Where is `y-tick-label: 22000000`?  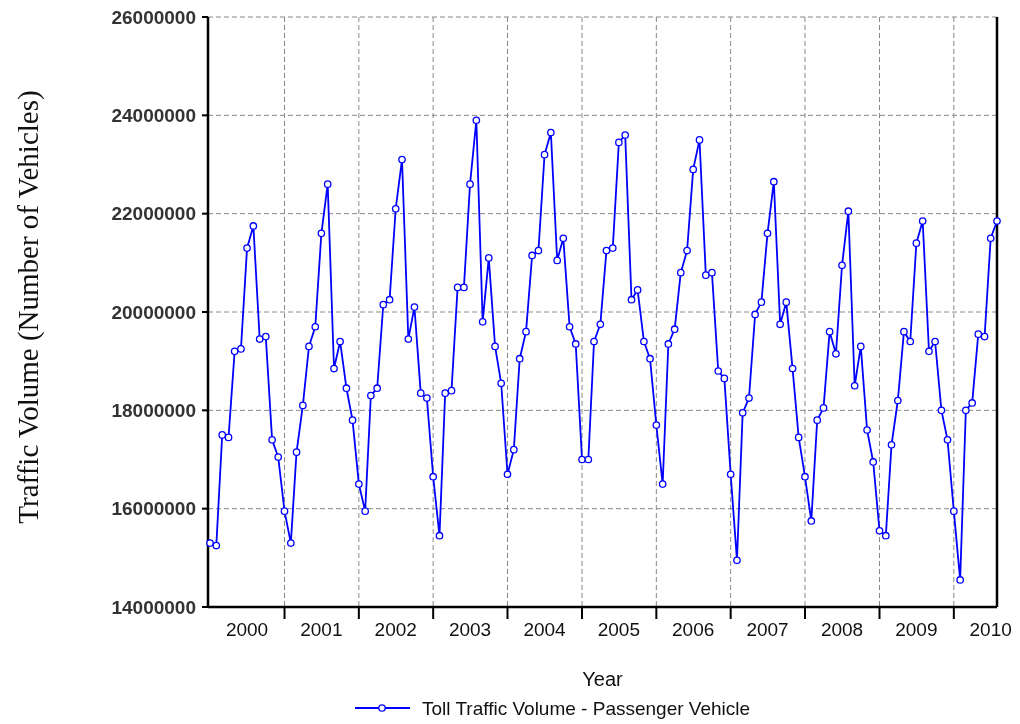 y-tick-label: 22000000 is located at coordinates (153, 214).